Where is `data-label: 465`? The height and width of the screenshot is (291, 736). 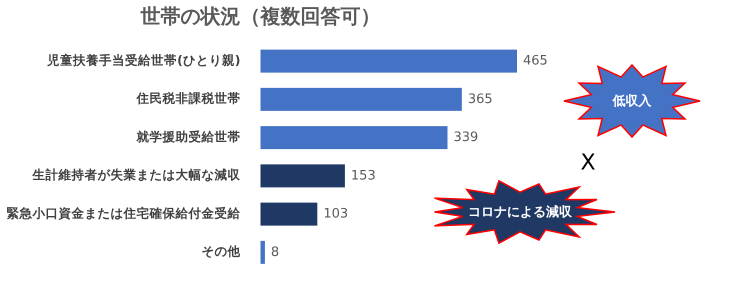 data-label: 465 is located at coordinates (535, 61).